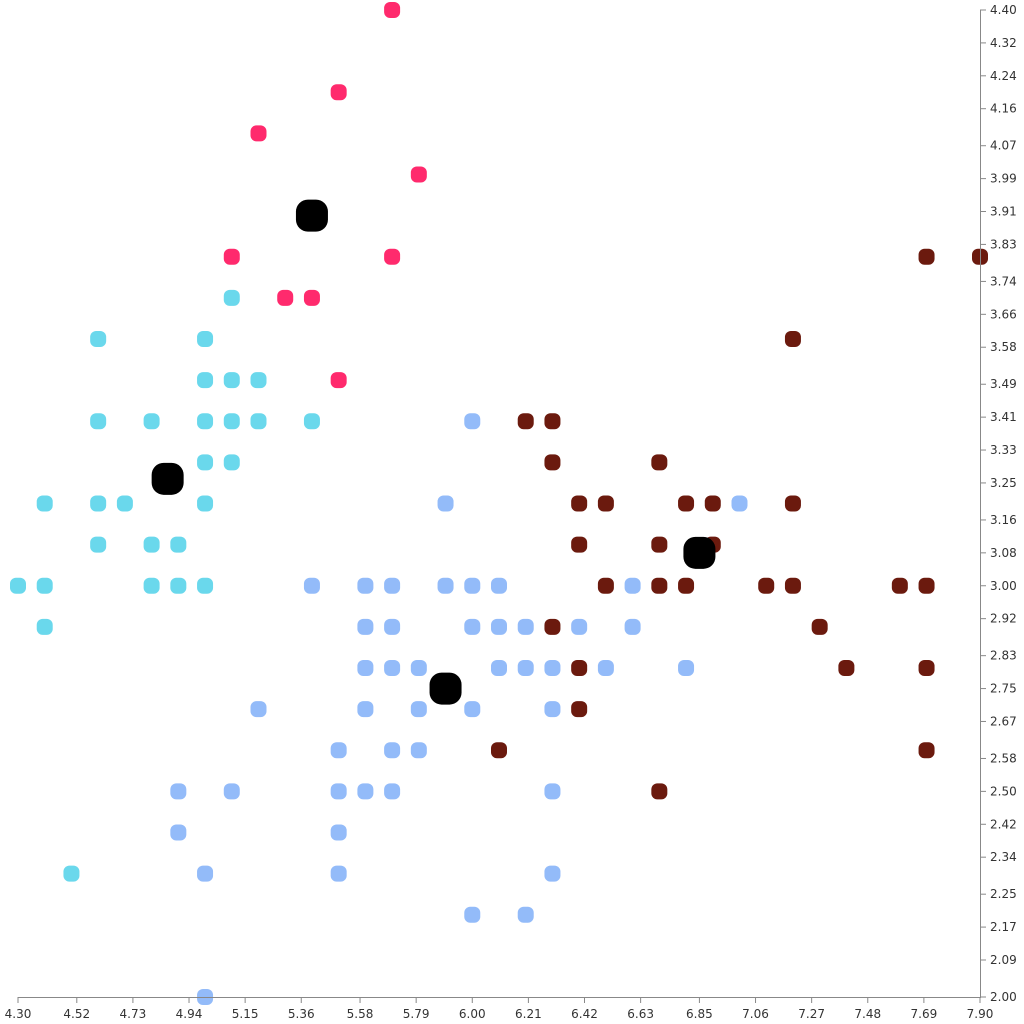  Describe the element at coordinates (980, 1014) in the screenshot. I see `x-tick-label: 7.90` at that location.